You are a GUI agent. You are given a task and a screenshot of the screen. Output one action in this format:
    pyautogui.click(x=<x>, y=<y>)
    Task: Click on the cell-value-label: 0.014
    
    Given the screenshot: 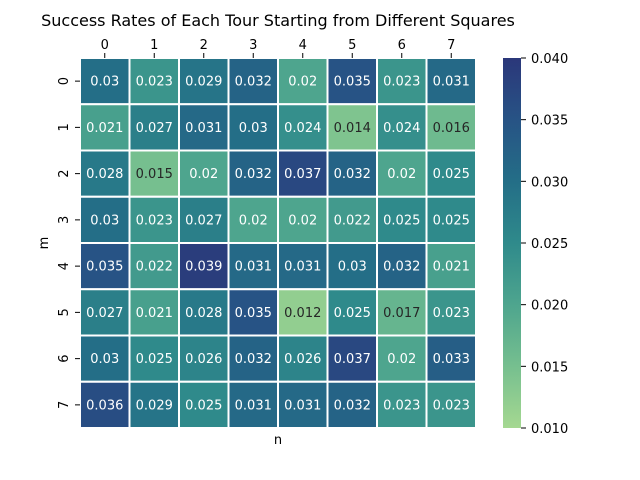 What is the action you would take?
    pyautogui.click(x=352, y=128)
    